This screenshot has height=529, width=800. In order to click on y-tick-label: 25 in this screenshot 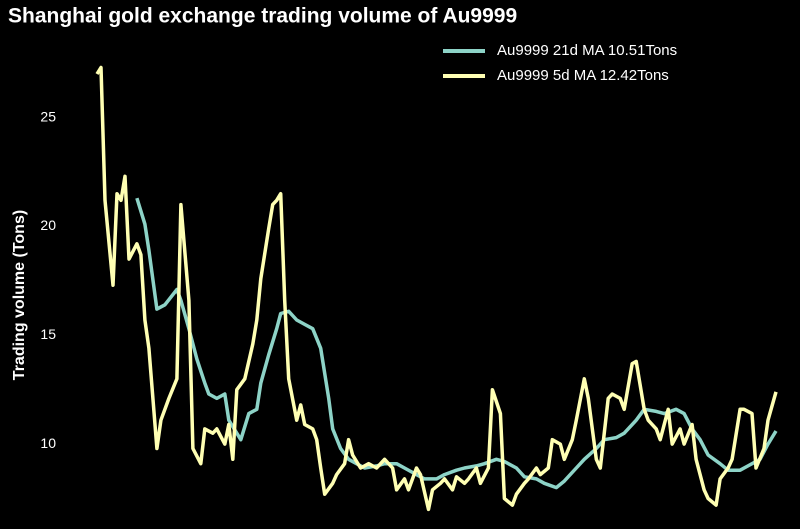, I will do `click(48, 116)`.